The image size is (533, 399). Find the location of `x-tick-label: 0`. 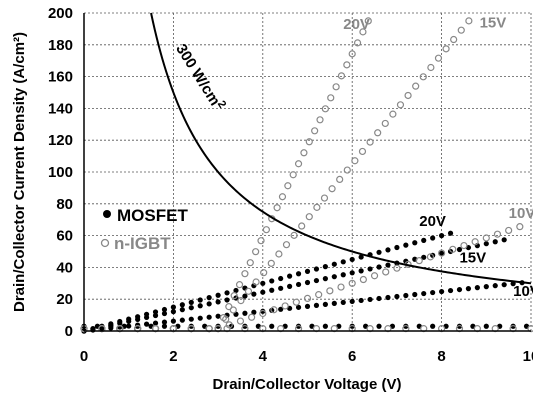

x-tick-label: 0 is located at coordinates (84, 356).